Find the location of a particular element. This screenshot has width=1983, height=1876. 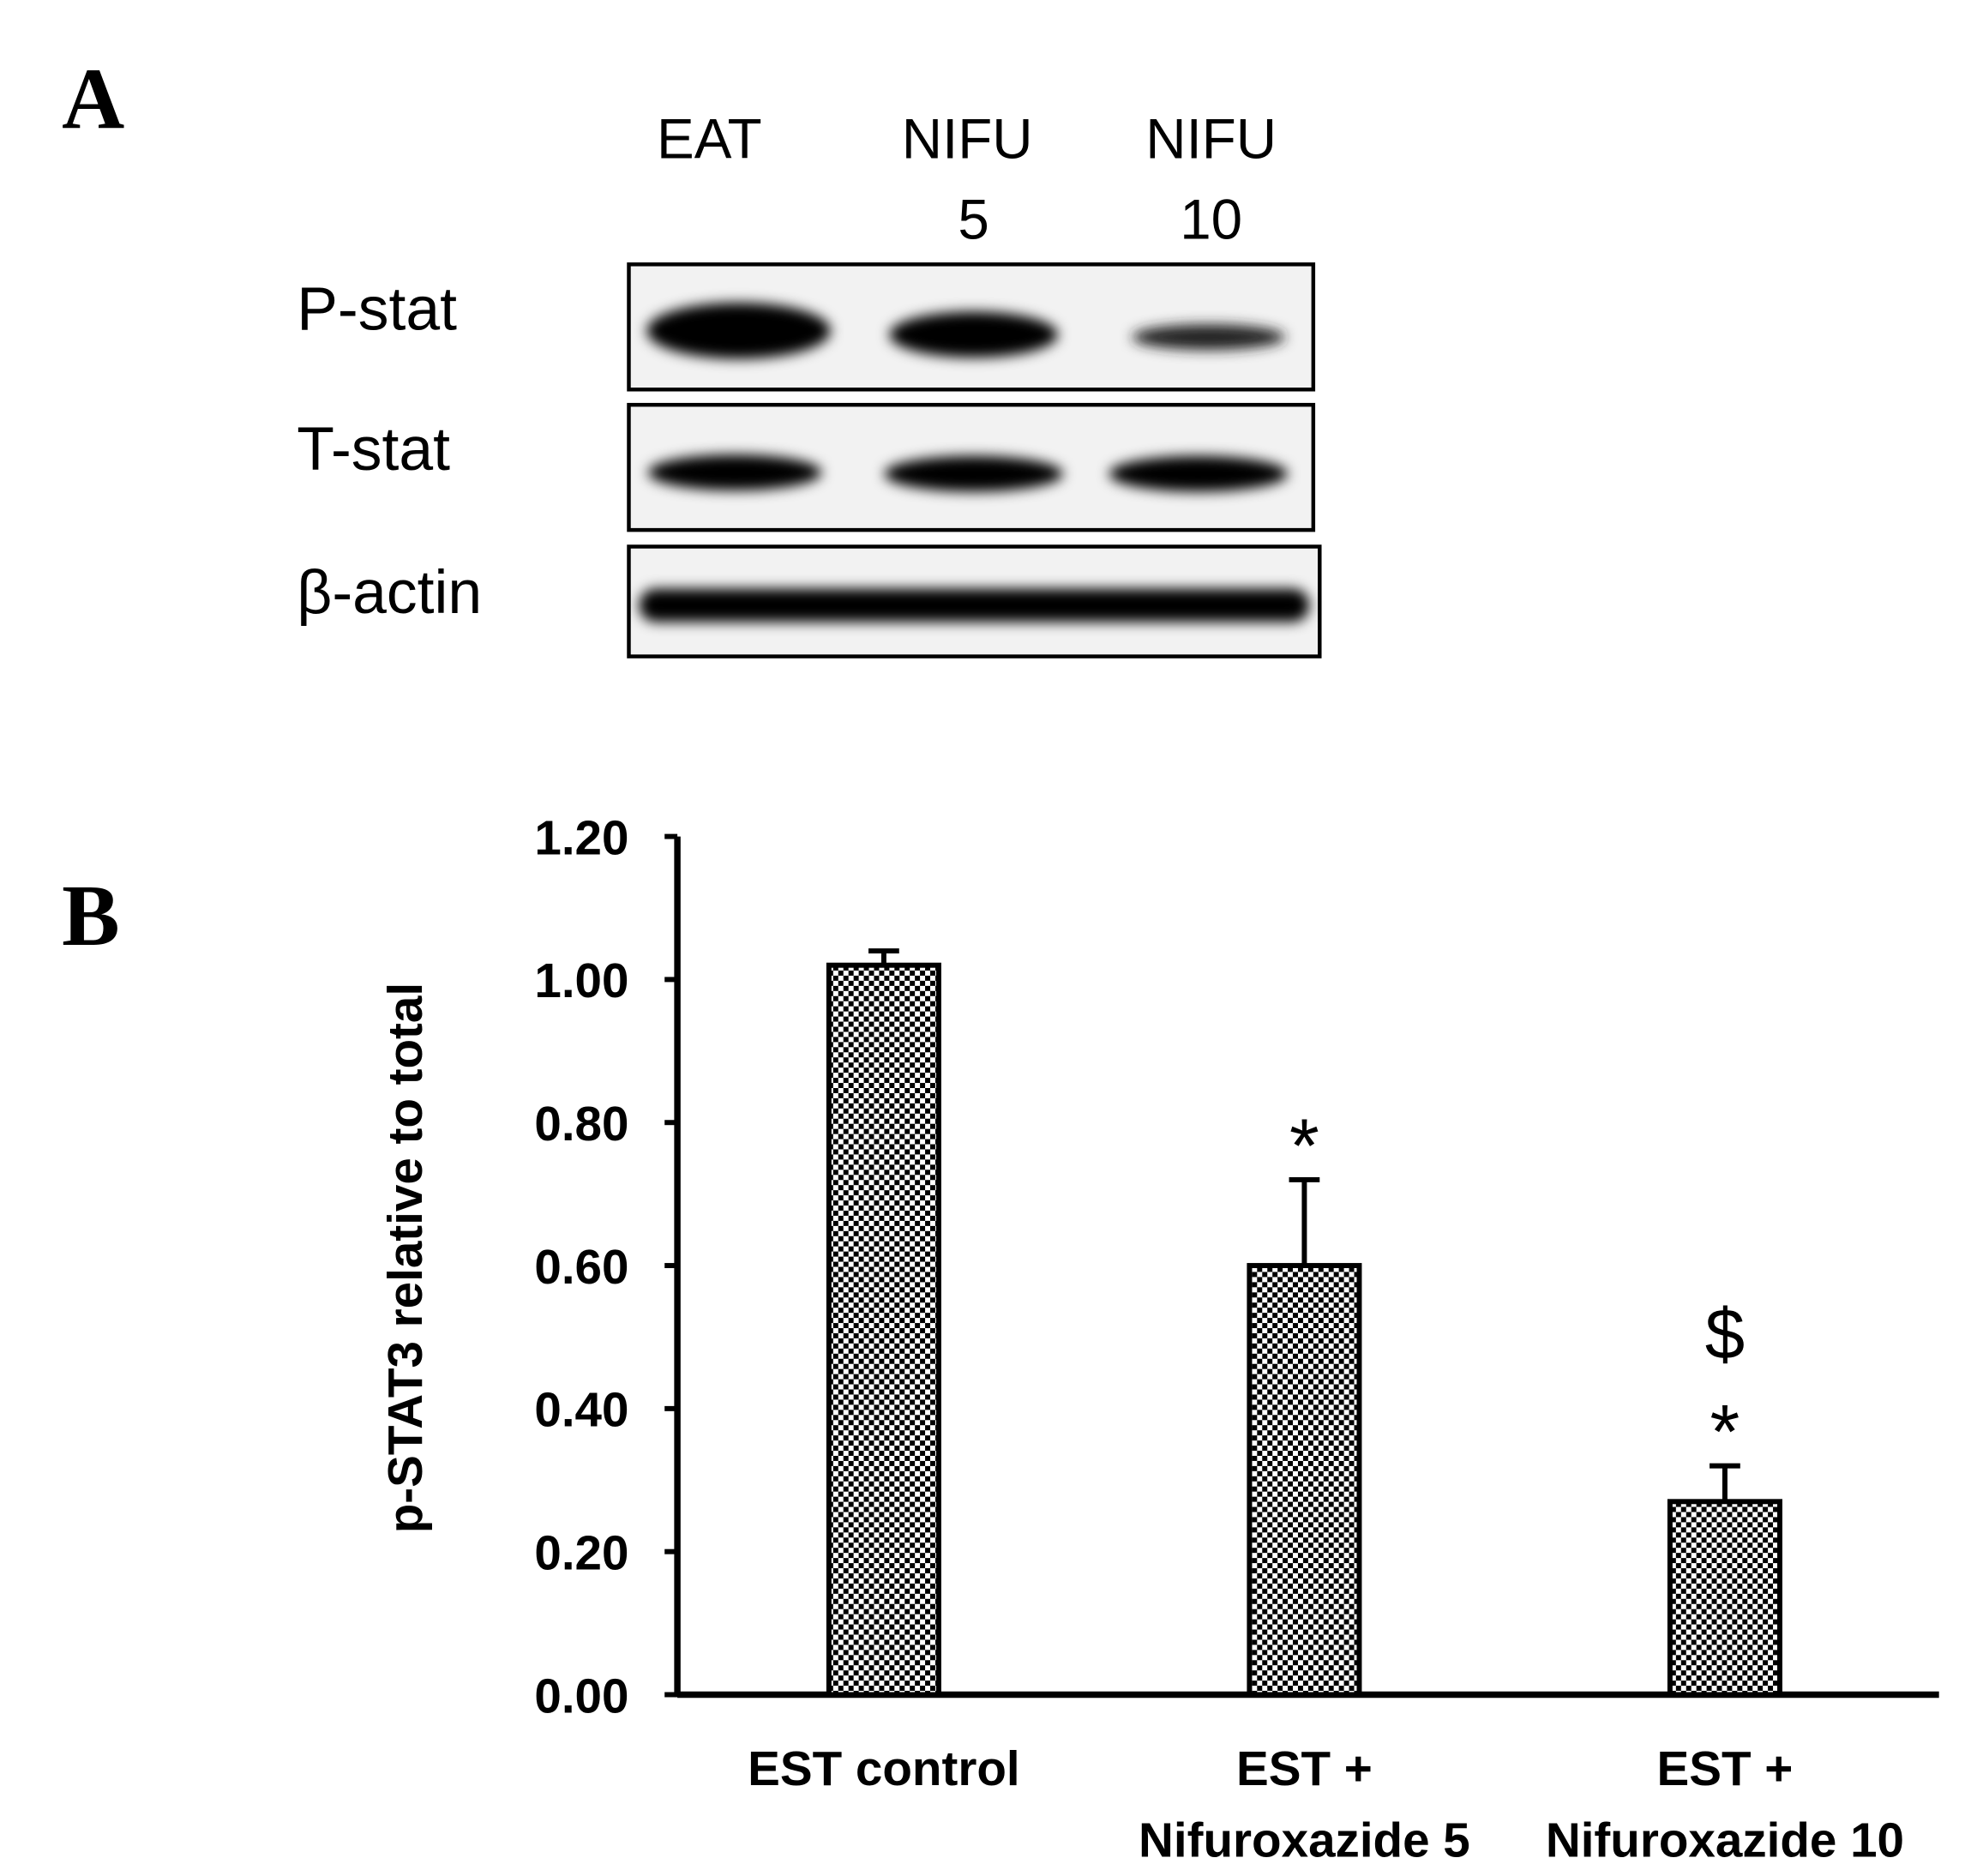

lane-label: EAT is located at coordinates (709, 139).